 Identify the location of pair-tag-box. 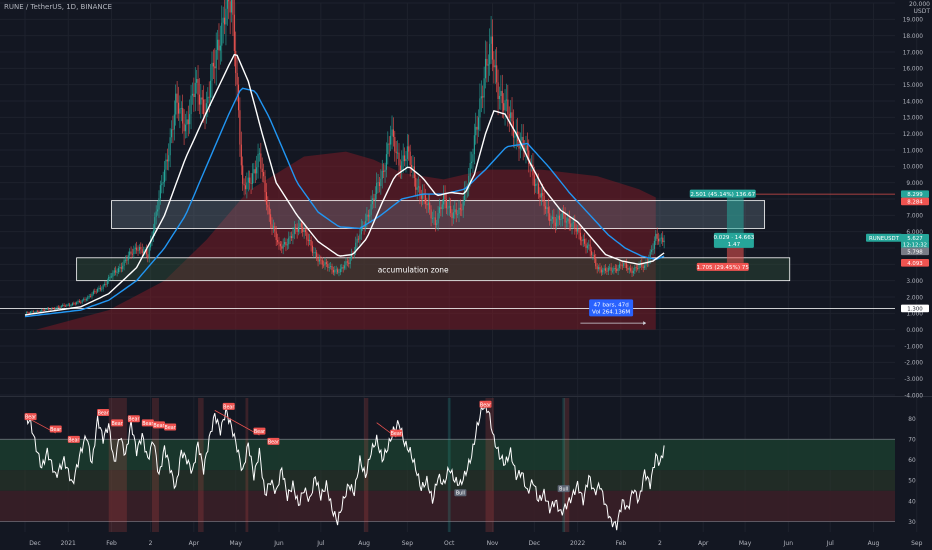
(884, 237).